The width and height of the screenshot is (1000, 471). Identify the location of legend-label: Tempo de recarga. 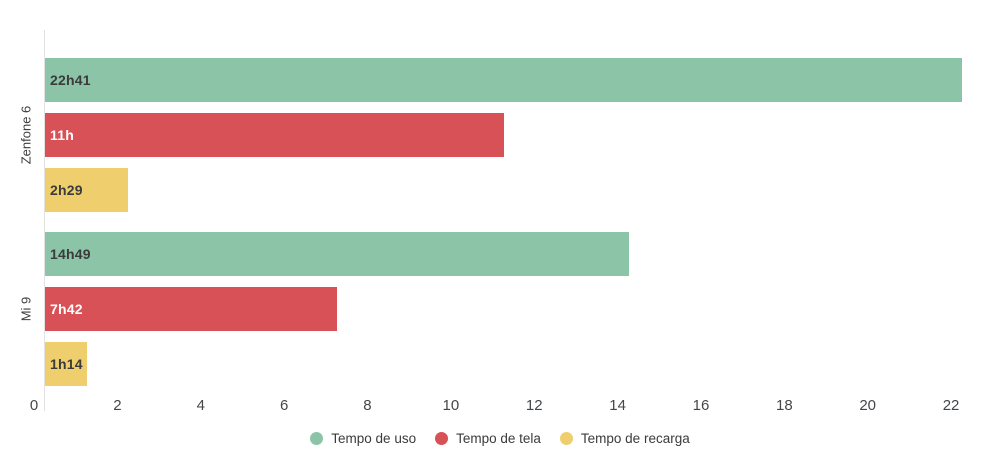
(635, 438).